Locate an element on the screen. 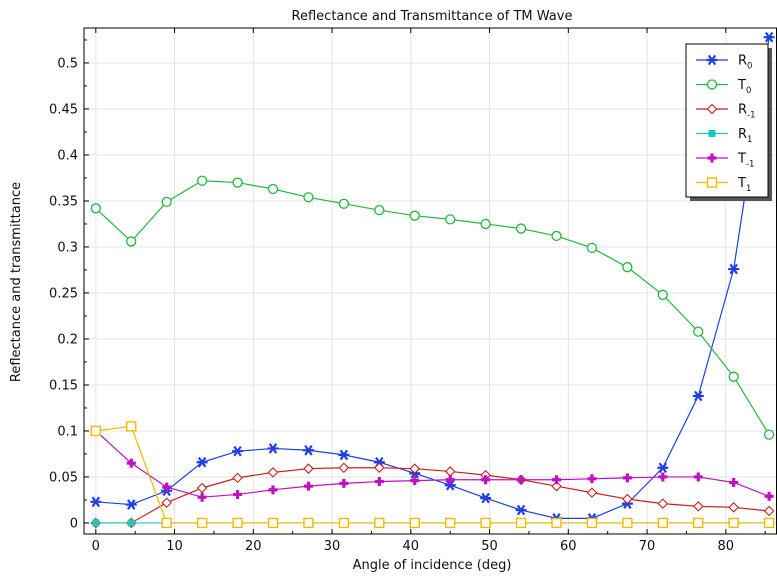 The height and width of the screenshot is (577, 777). legend-label: T-1 is located at coordinates (745, 161).